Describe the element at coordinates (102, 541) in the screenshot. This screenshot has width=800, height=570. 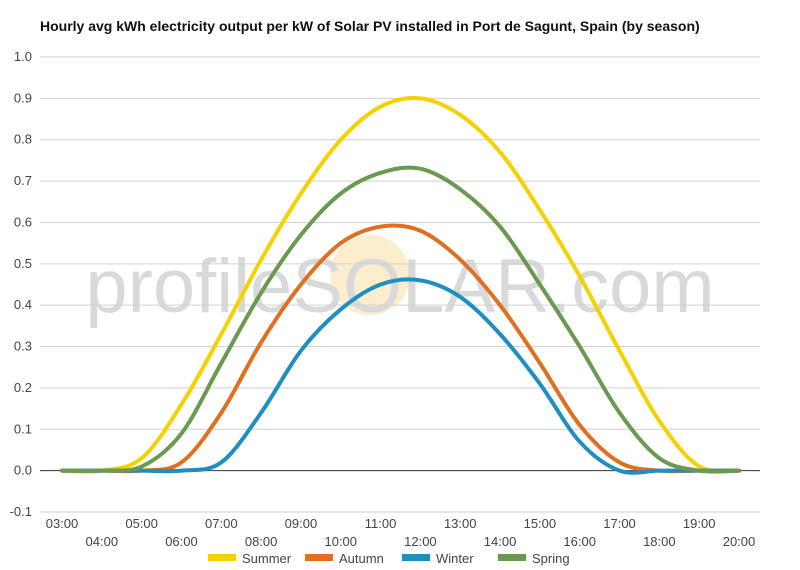
I see `x-tick-label: 04:00` at that location.